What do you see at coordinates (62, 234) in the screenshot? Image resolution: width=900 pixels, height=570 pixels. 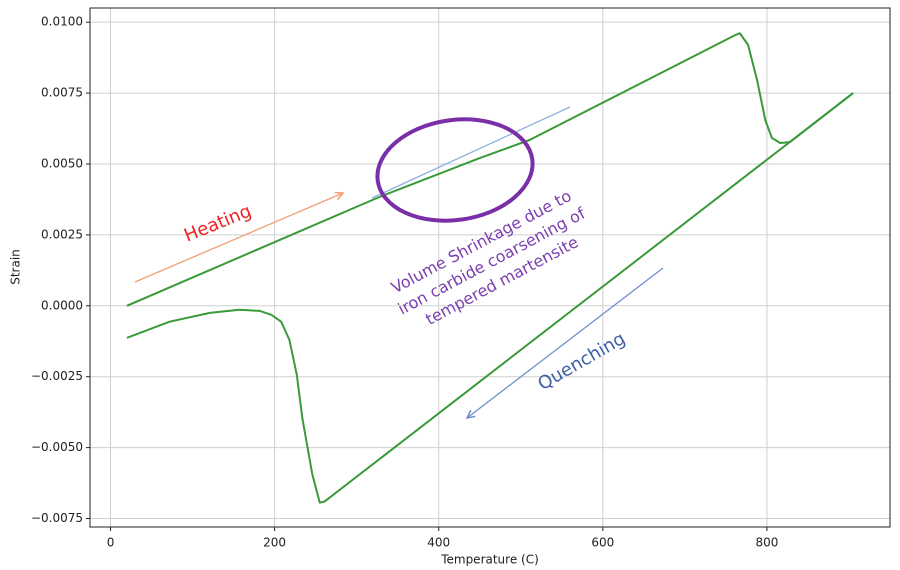 I see `y-tick-label: 0.0025` at bounding box center [62, 234].